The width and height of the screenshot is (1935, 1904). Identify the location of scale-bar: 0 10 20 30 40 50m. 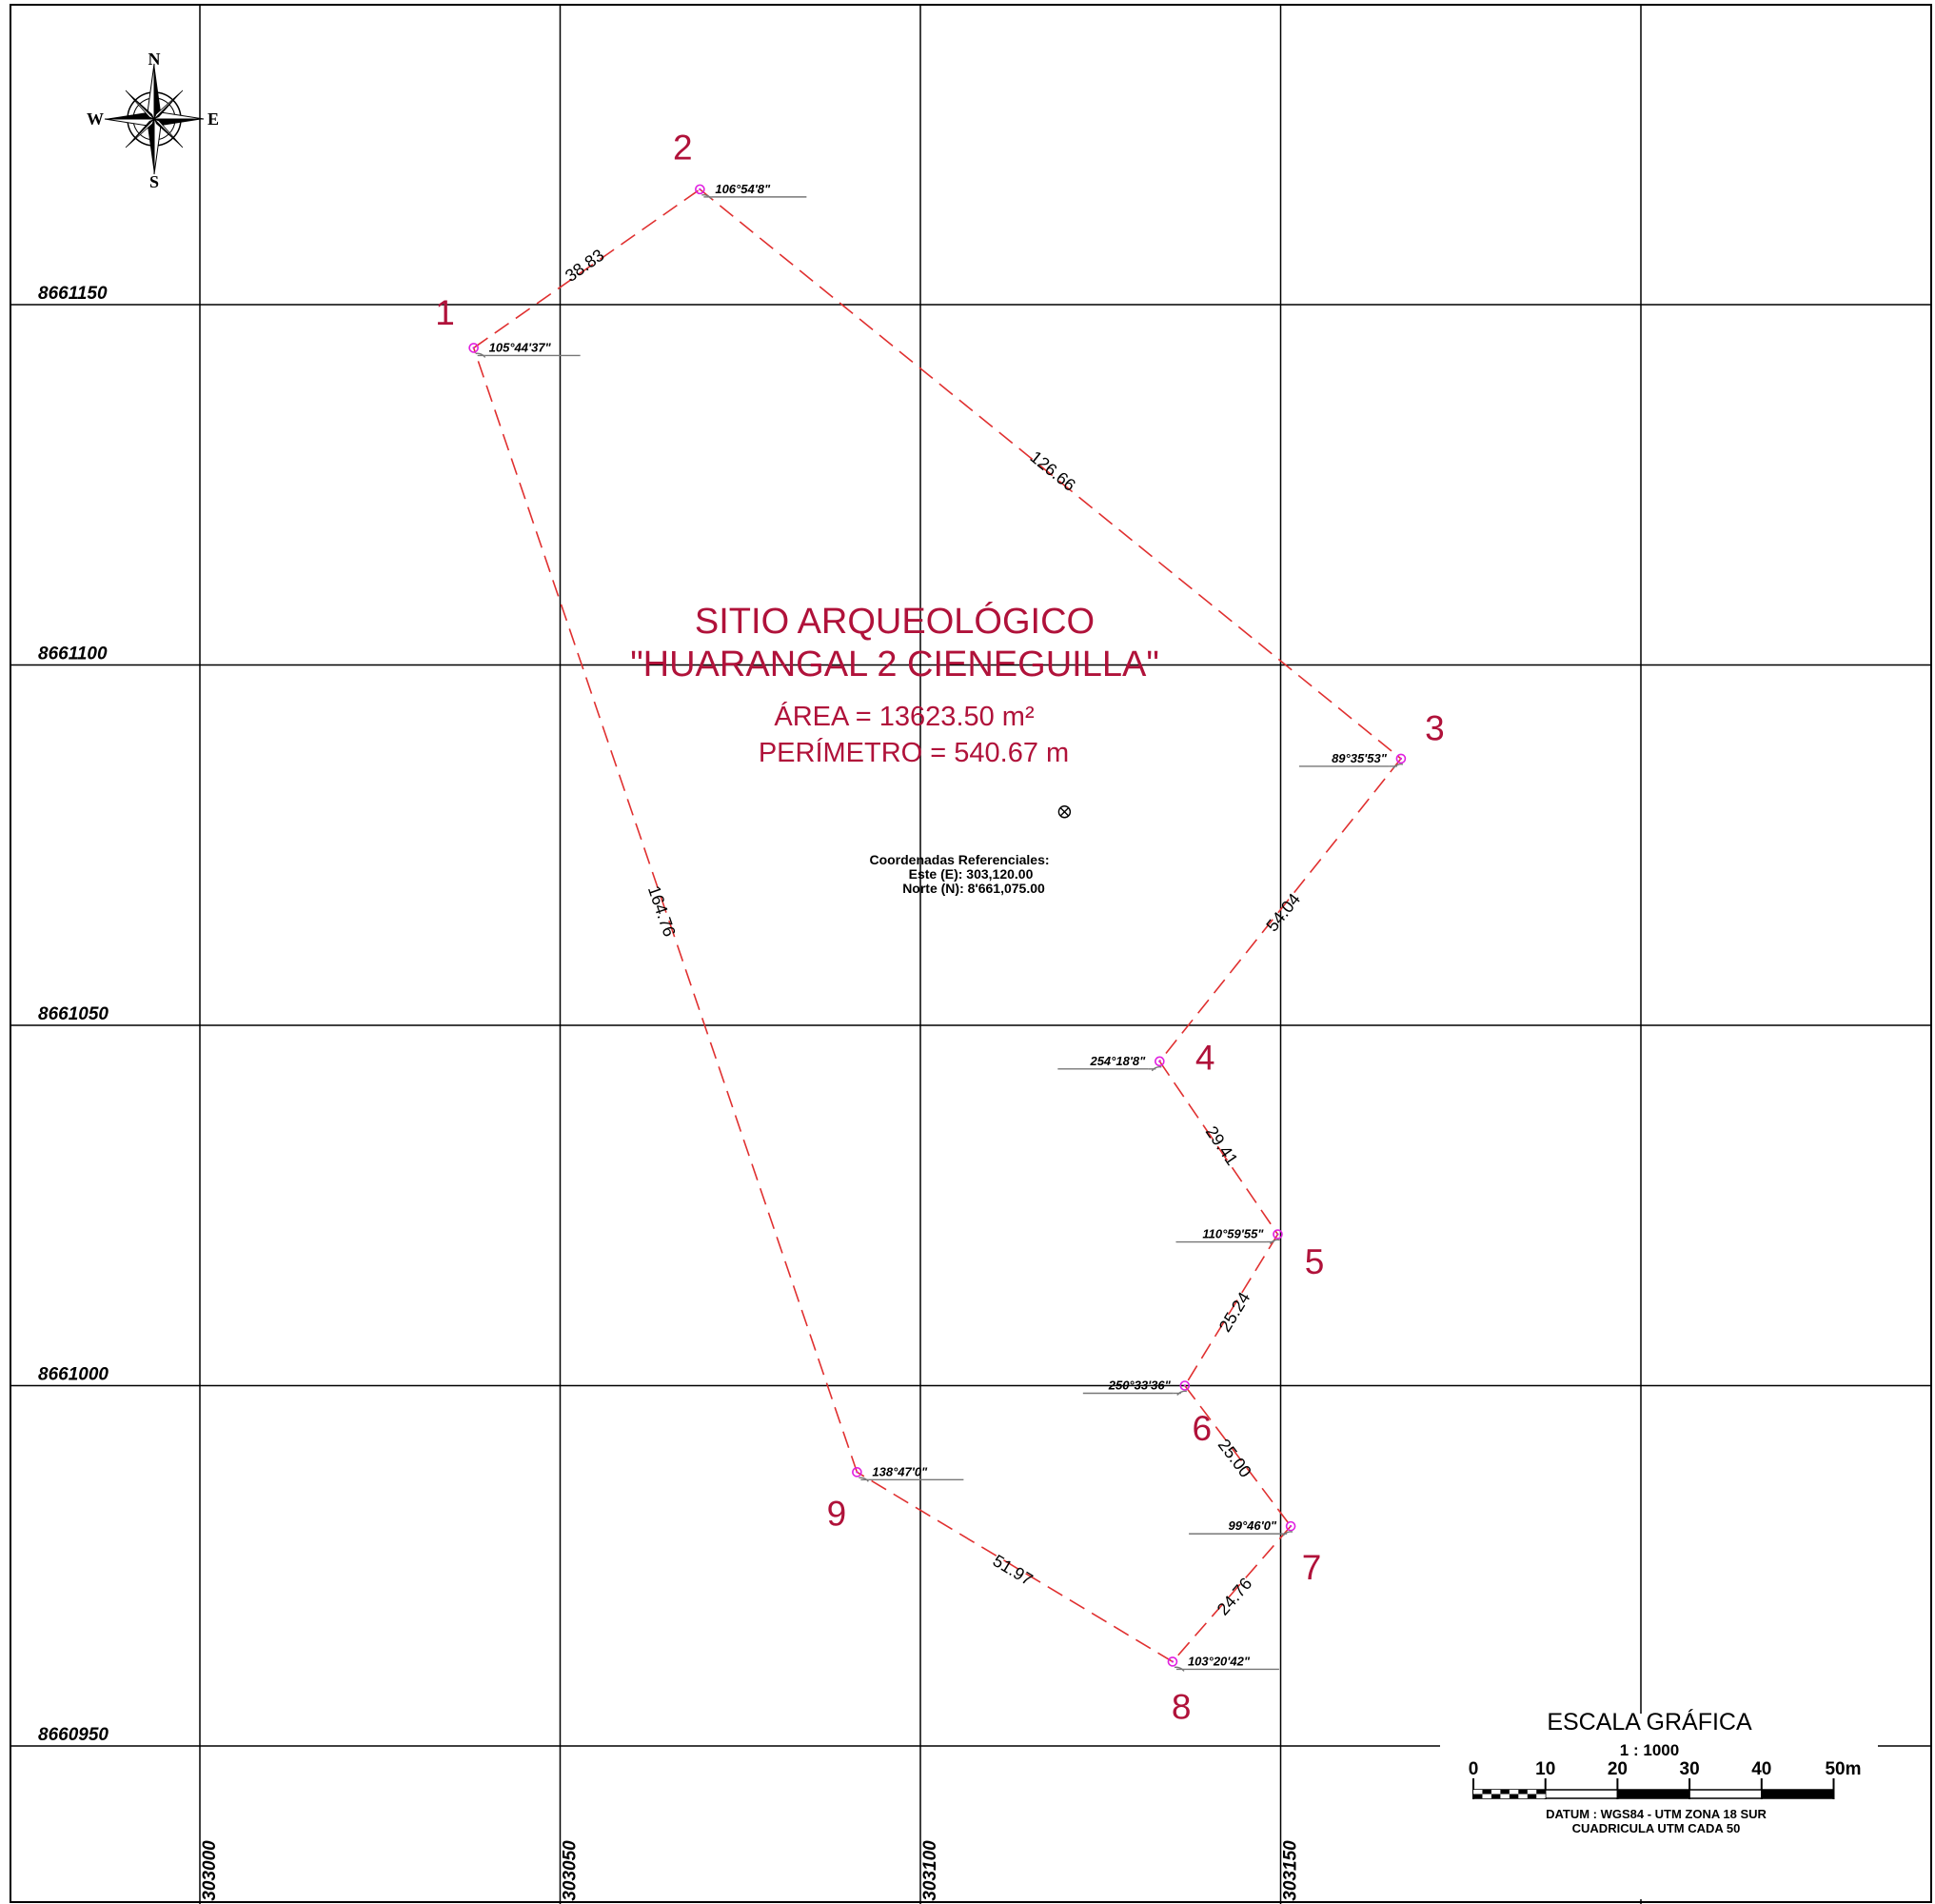
(1665, 1779).